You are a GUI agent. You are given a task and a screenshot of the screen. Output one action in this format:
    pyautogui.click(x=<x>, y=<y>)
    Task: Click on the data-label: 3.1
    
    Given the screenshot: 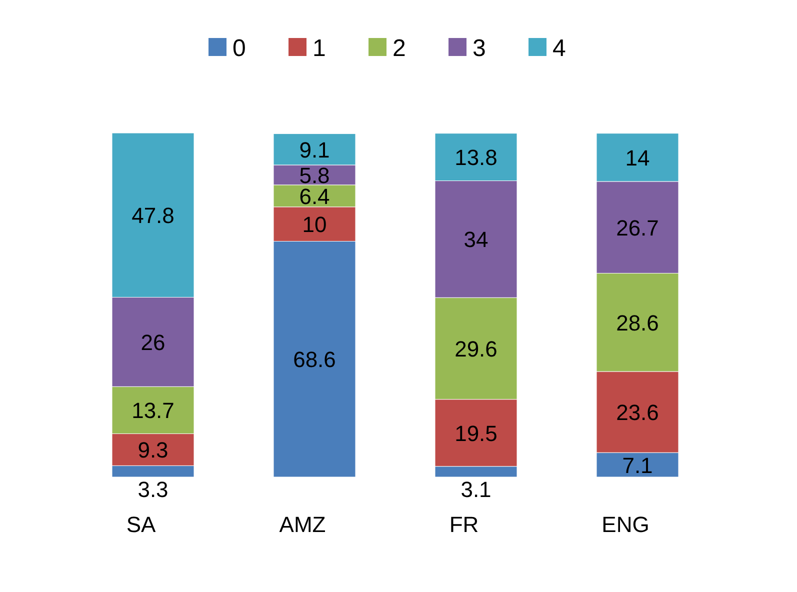 What is the action you would take?
    pyautogui.click(x=476, y=489)
    